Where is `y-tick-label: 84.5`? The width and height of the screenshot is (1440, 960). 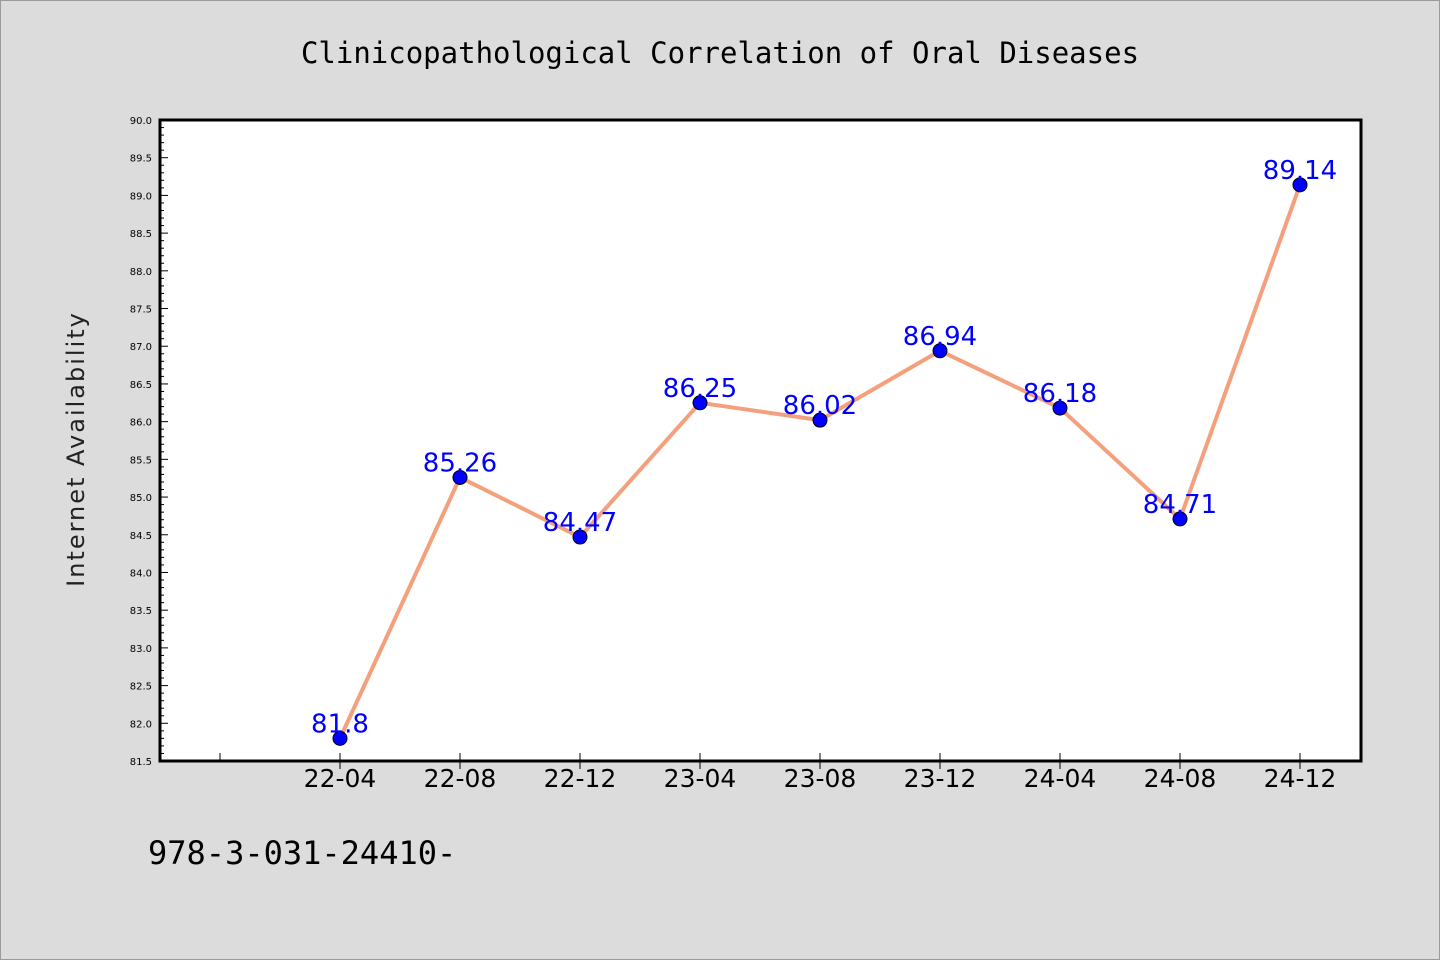
y-tick-label: 84.5 is located at coordinates (141, 536).